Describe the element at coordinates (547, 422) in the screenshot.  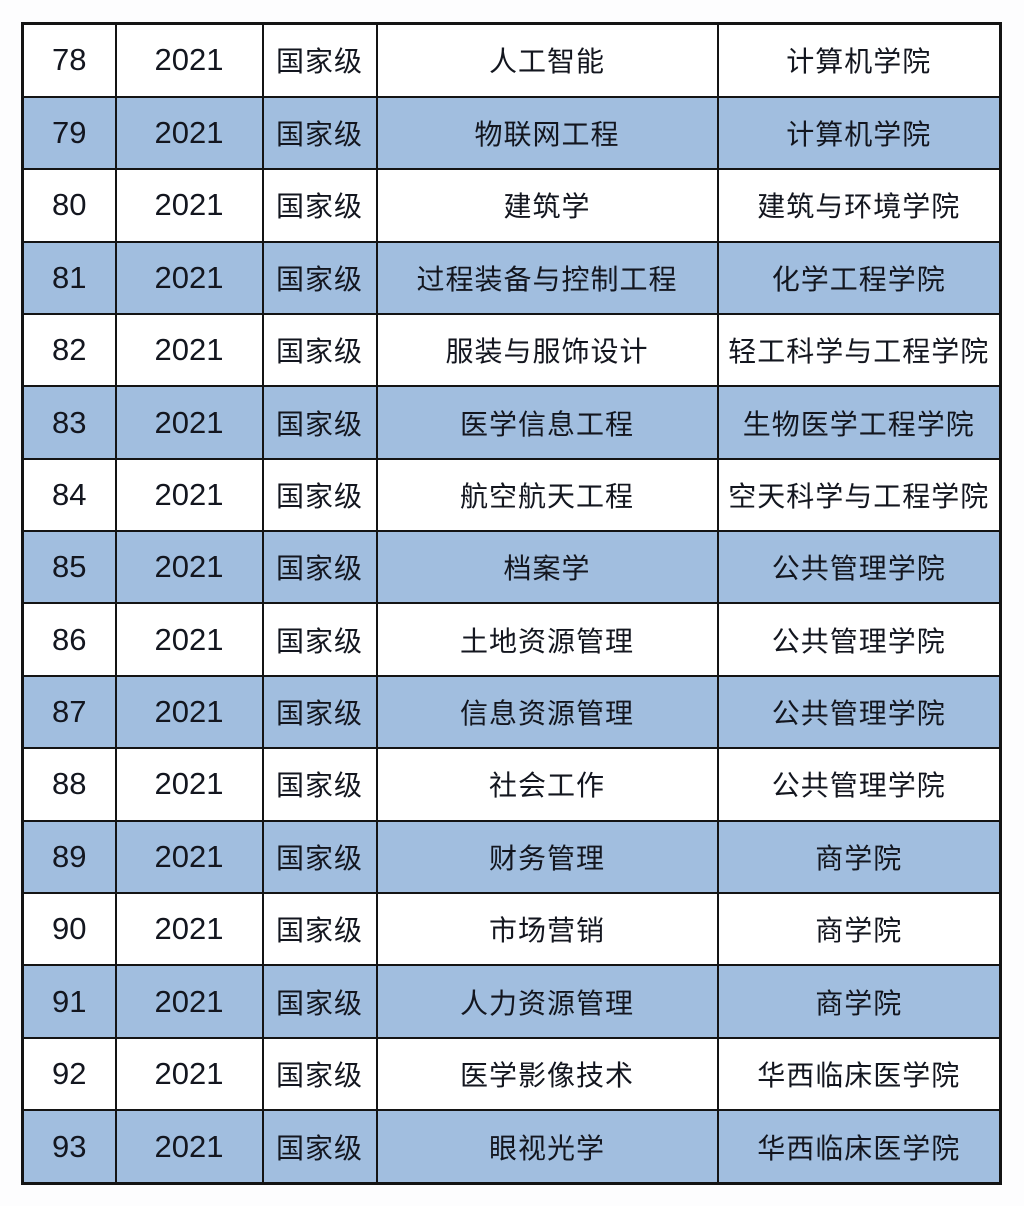
I see `cell-program-name: 医学信息工程` at that location.